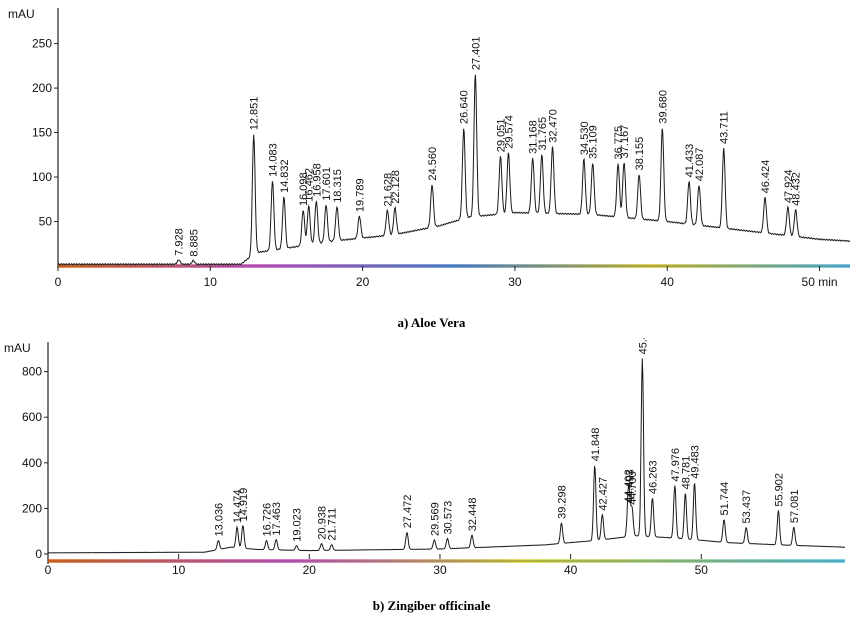 The width and height of the screenshot is (863, 621). Describe the element at coordinates (789, 186) in the screenshot. I see `peak-label: 47.924` at that location.